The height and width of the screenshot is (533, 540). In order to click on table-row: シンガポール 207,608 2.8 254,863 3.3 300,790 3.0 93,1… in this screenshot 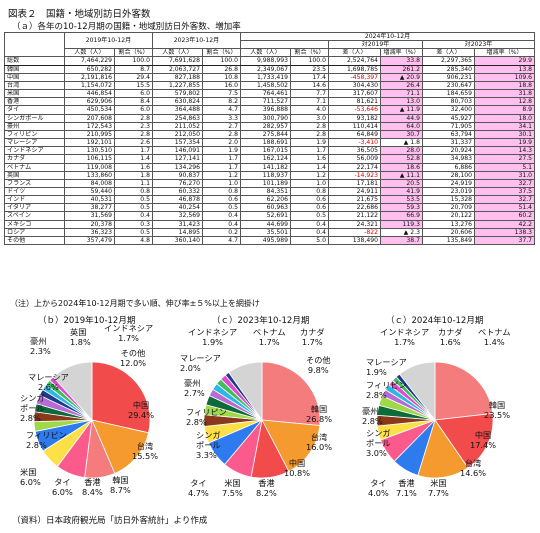, I will do `click(270, 118)`.